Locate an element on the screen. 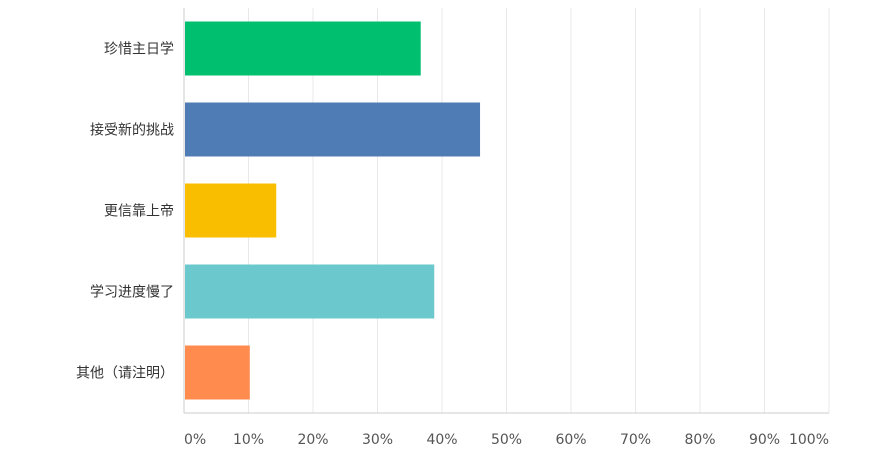 The height and width of the screenshot is (472, 874). category-label: 其他（请注明） is located at coordinates (125, 374).